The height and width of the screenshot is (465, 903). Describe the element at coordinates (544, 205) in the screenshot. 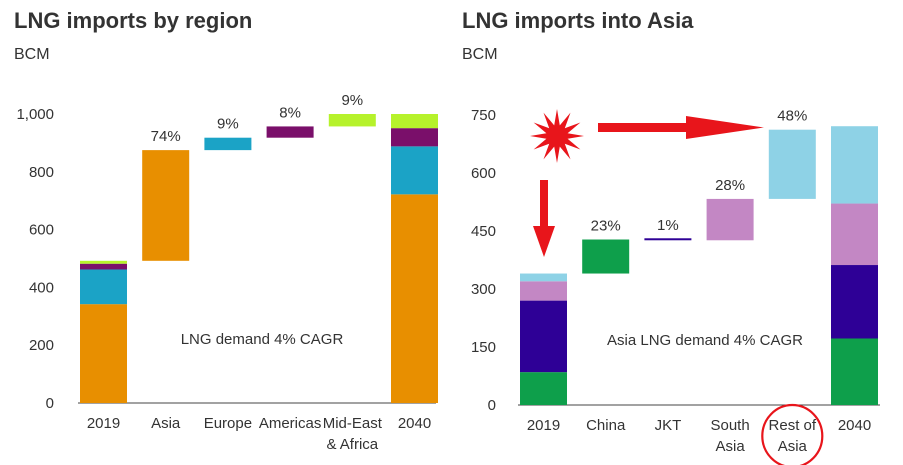

I see `arrow-down-shaft` at that location.